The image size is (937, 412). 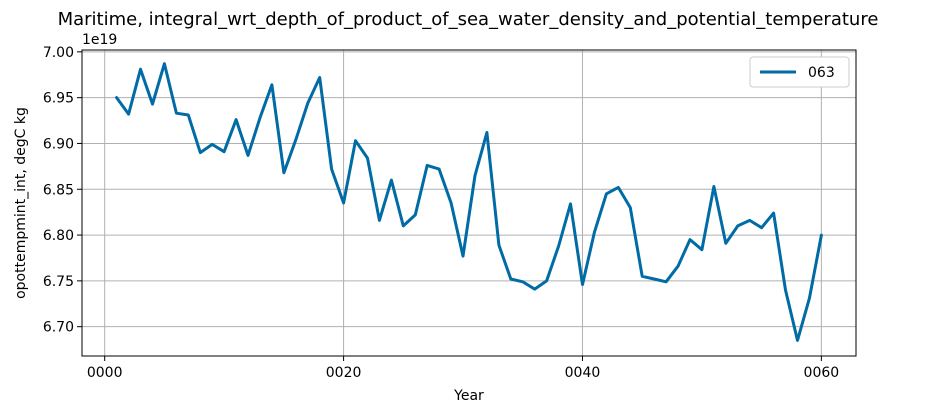 I want to click on y-tick-label: 6.70, so click(x=58, y=328).